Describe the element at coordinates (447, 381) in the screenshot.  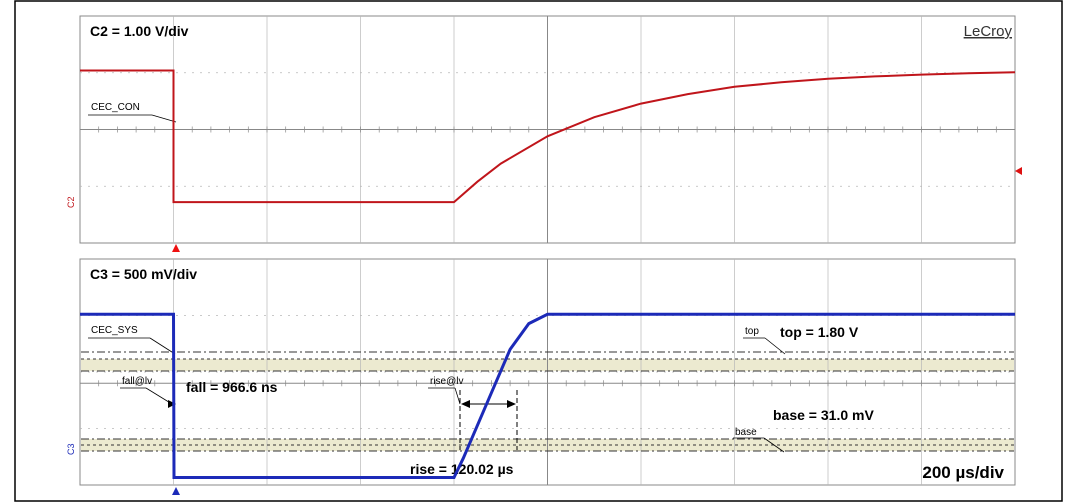
I see `rise-marker-label: rise@lv` at that location.